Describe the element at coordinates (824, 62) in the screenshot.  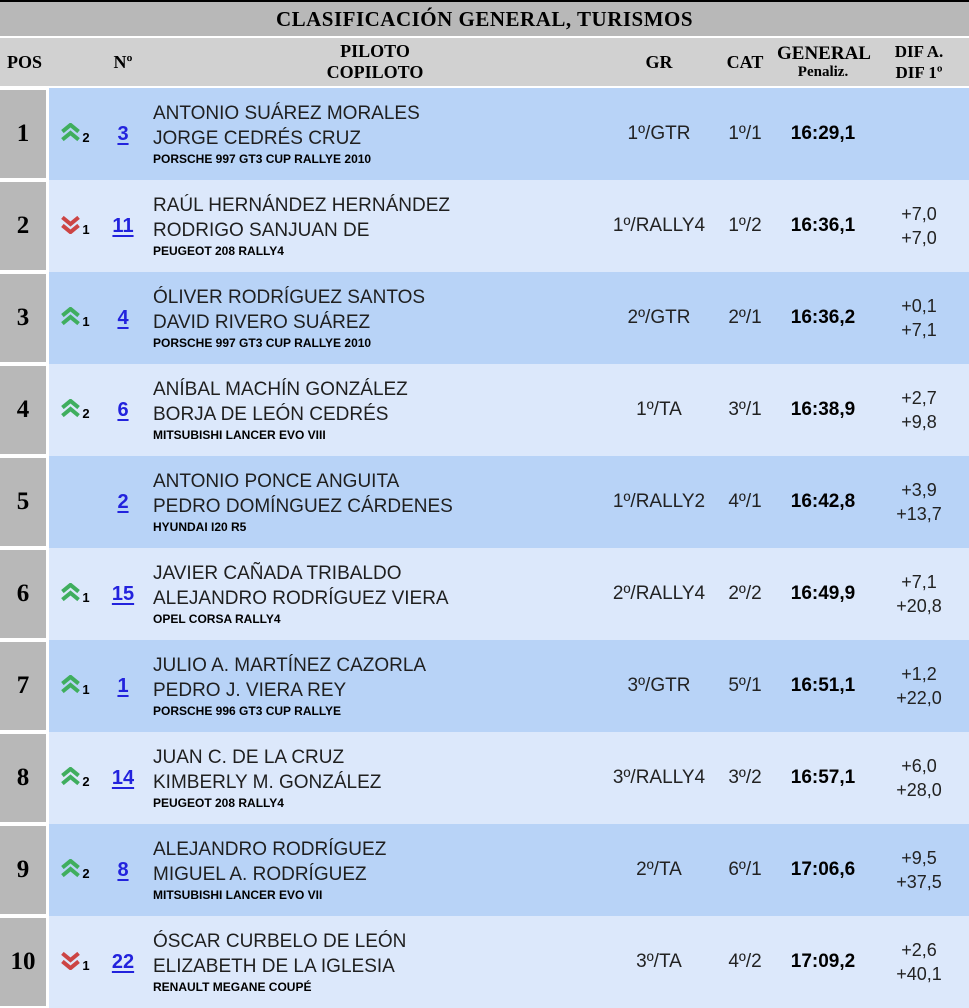
I see `column-header-general: GENERAL Penaliz.` at that location.